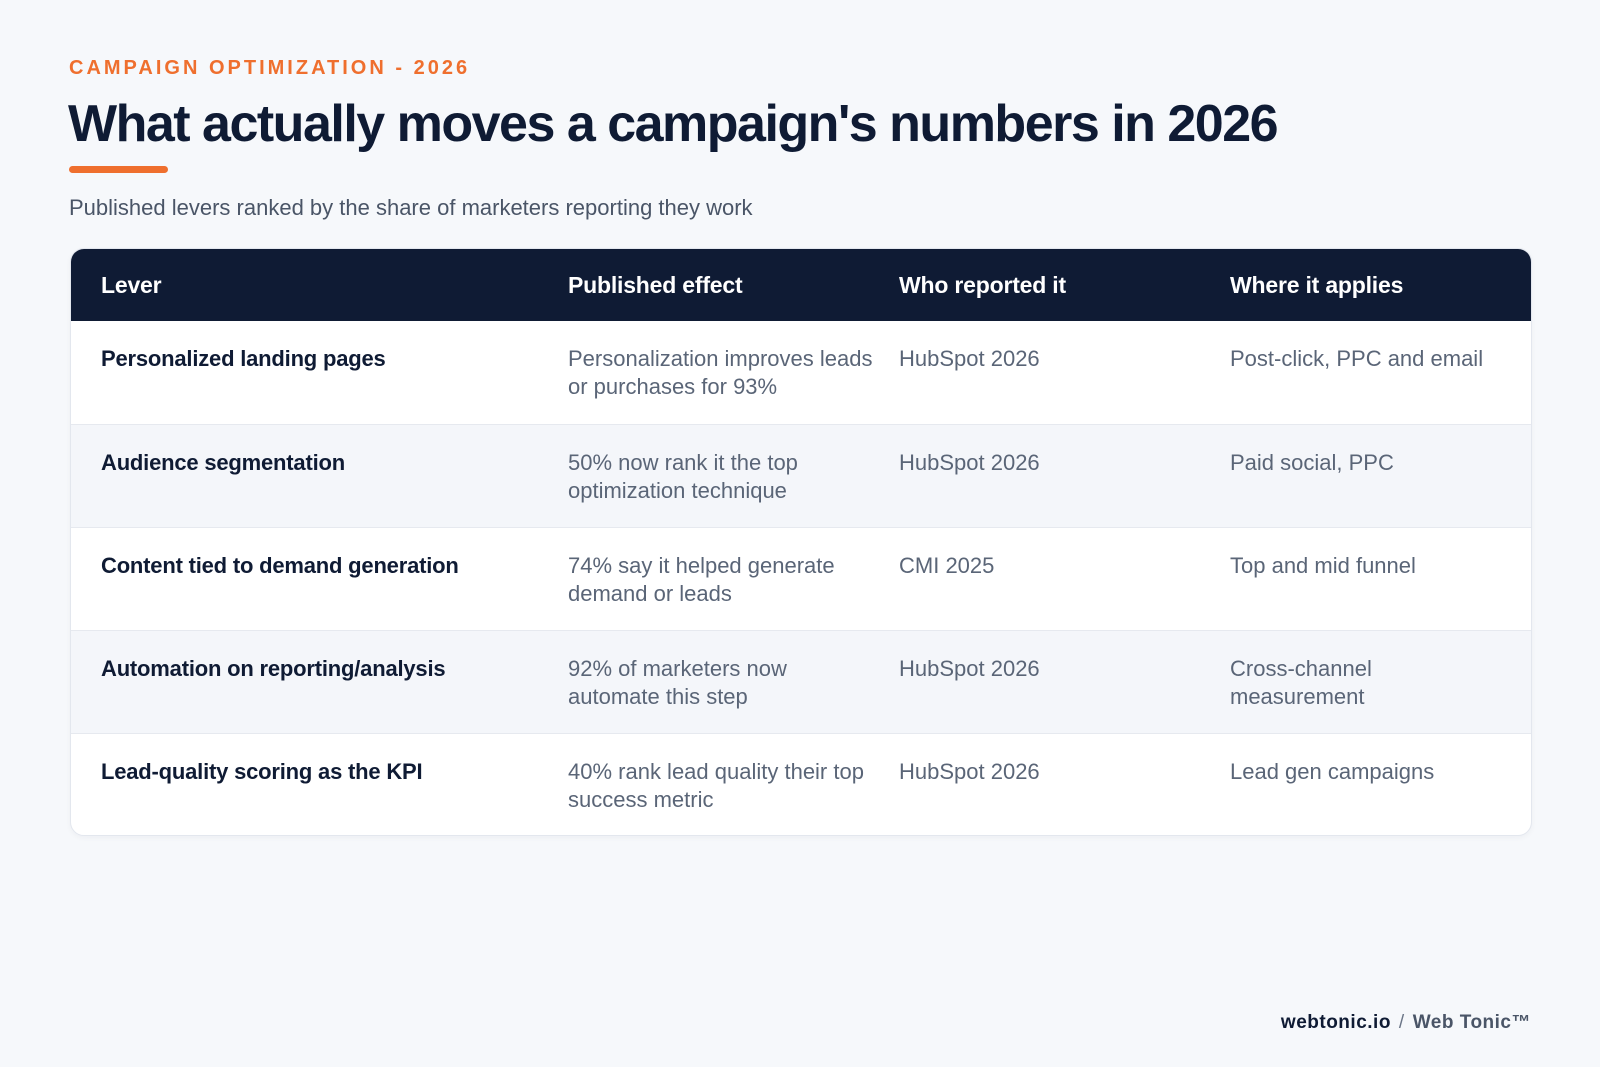 The height and width of the screenshot is (1067, 1600). I want to click on column-header-source: Who reported it, so click(982, 284).